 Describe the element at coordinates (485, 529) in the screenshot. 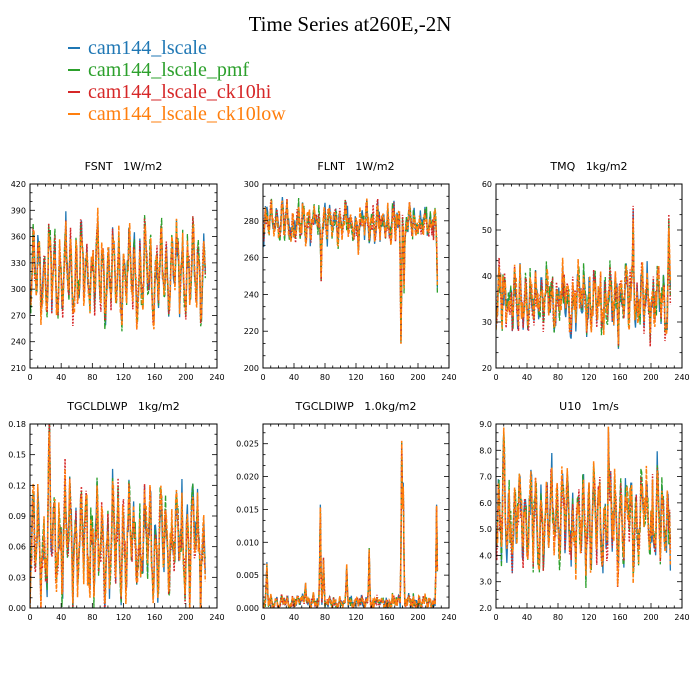

I see `y-tick-label: 5.0` at that location.